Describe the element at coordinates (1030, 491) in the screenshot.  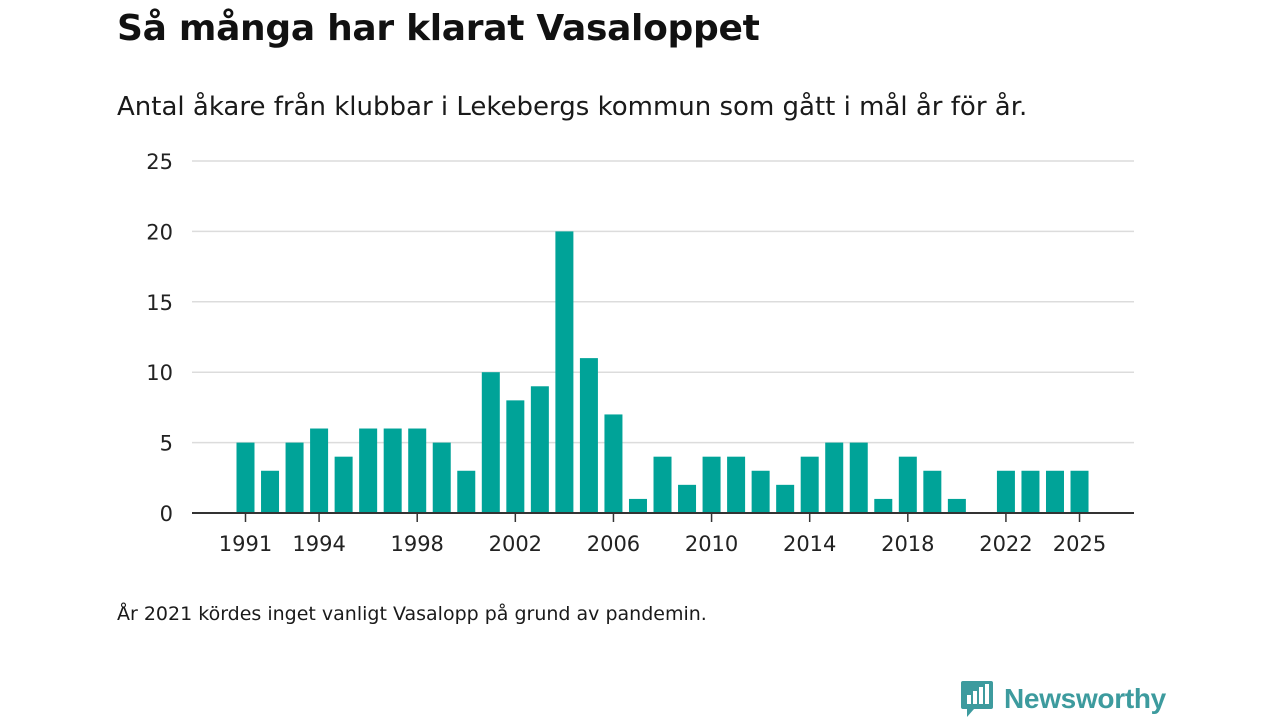
I see `bar-2023` at that location.